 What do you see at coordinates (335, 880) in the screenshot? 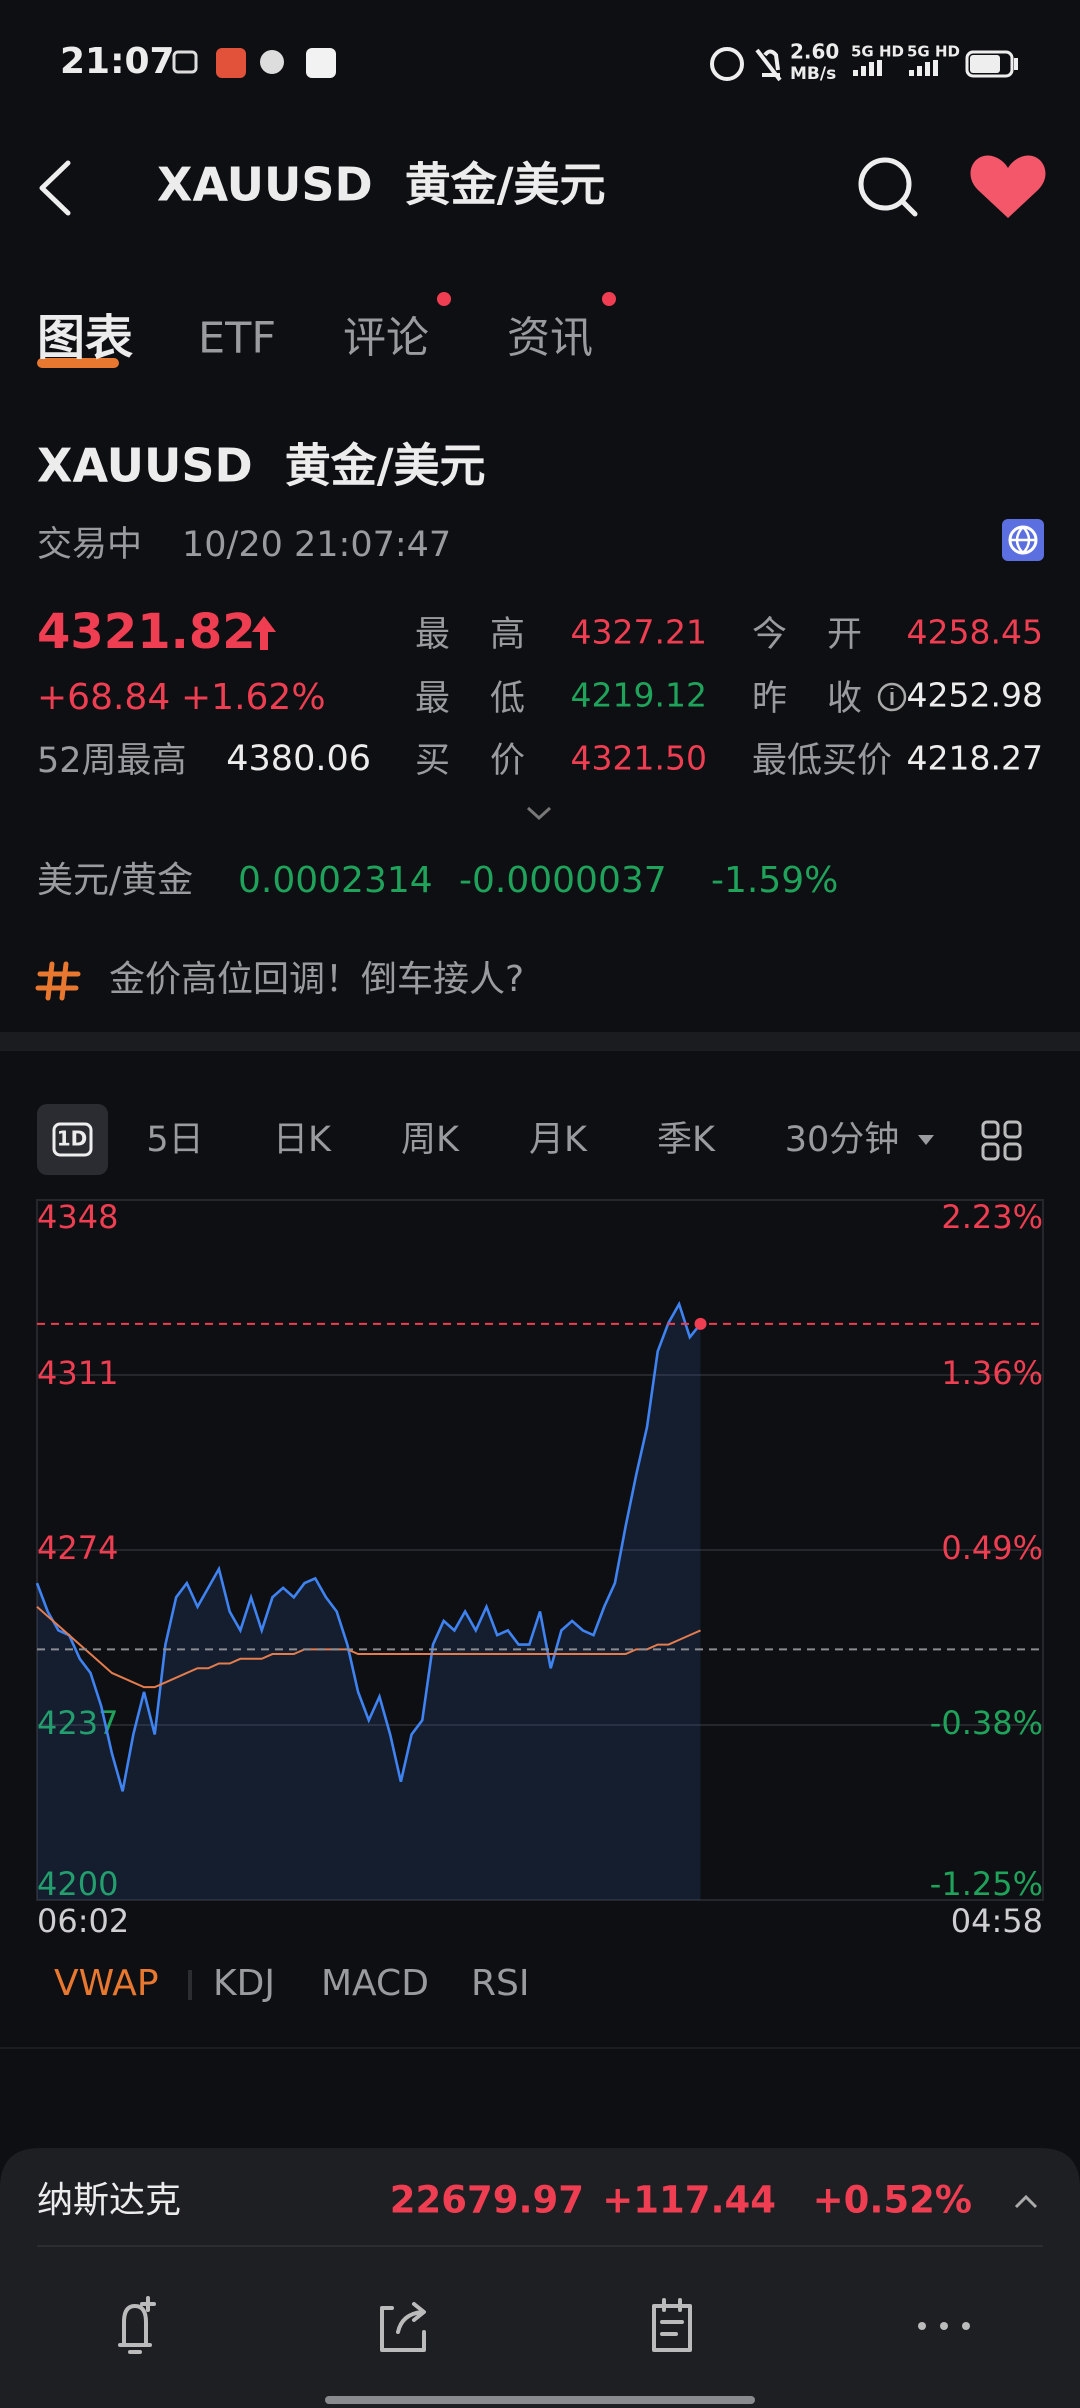
I see `inverse-value: 0.0002314` at bounding box center [335, 880].